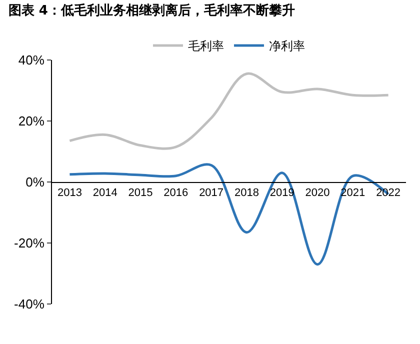 The image size is (420, 344). I want to click on x-tick-label: 2018, so click(246, 193).